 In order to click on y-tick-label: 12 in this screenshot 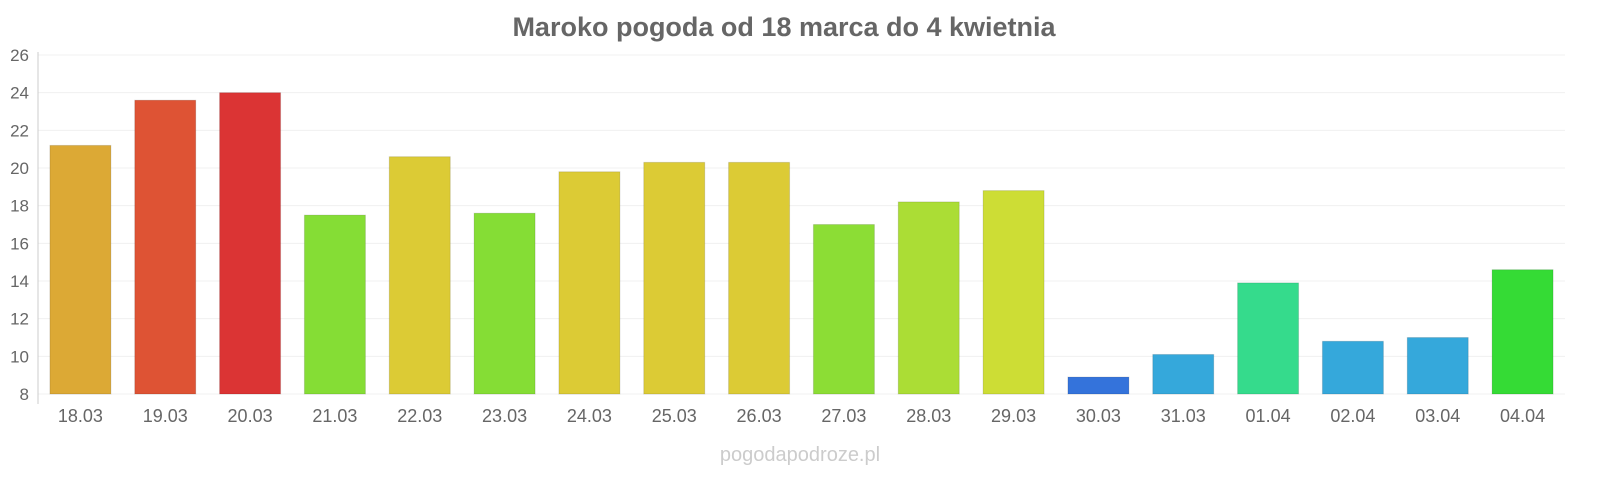, I will do `click(19, 319)`.